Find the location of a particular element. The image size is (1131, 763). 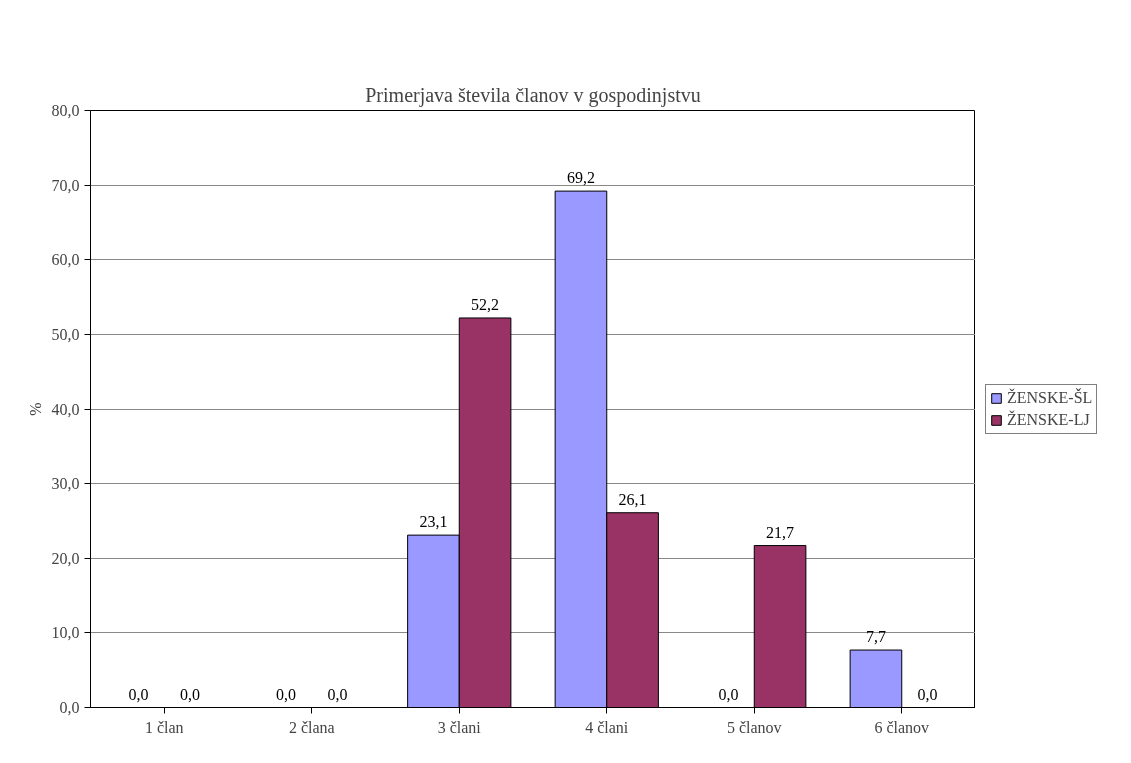

chart-title: Primerjava števila članov v gospodinjstvu is located at coordinates (533, 95).